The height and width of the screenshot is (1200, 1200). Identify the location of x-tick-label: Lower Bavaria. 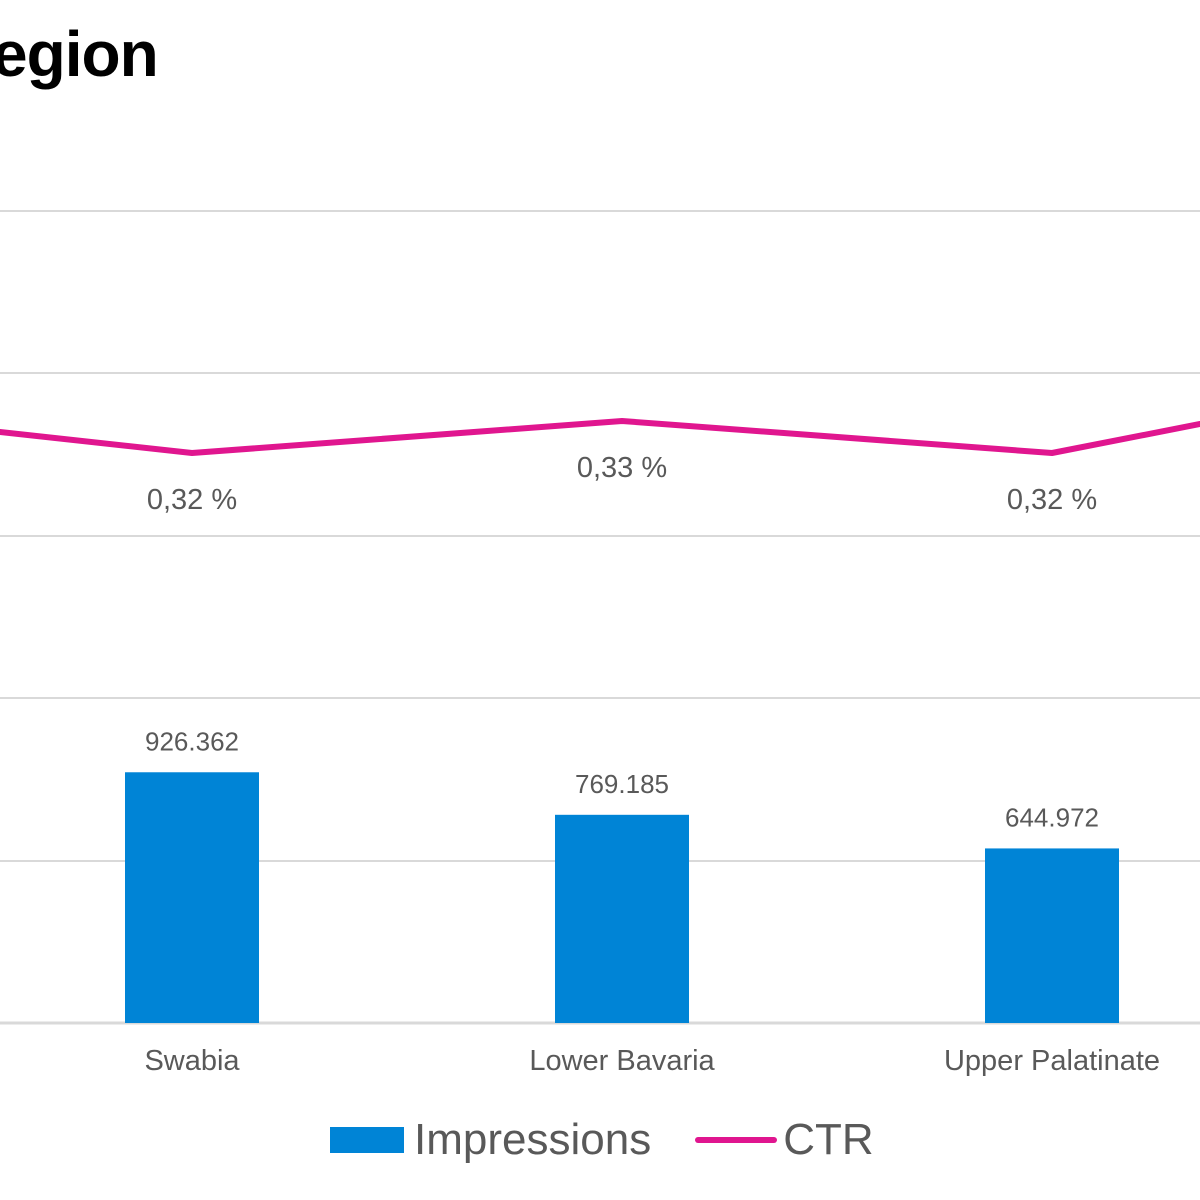
(622, 1061).